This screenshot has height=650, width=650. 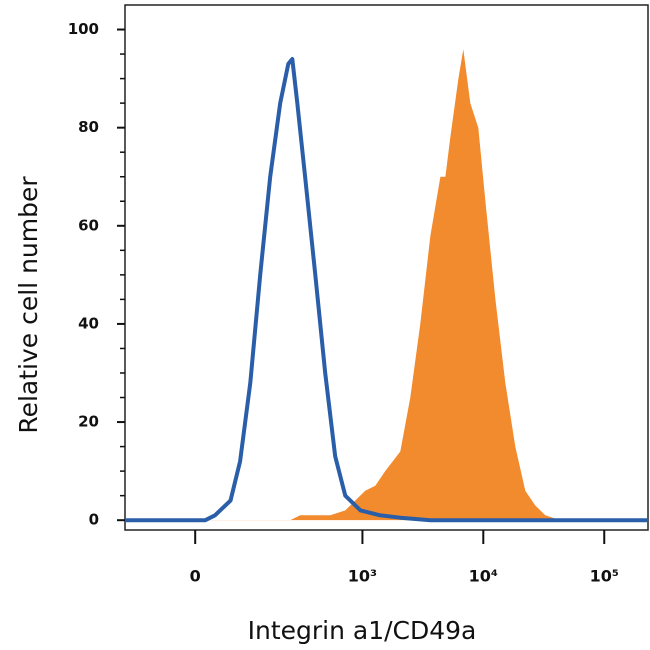 I want to click on y-tick-label: 40, so click(x=88, y=323).